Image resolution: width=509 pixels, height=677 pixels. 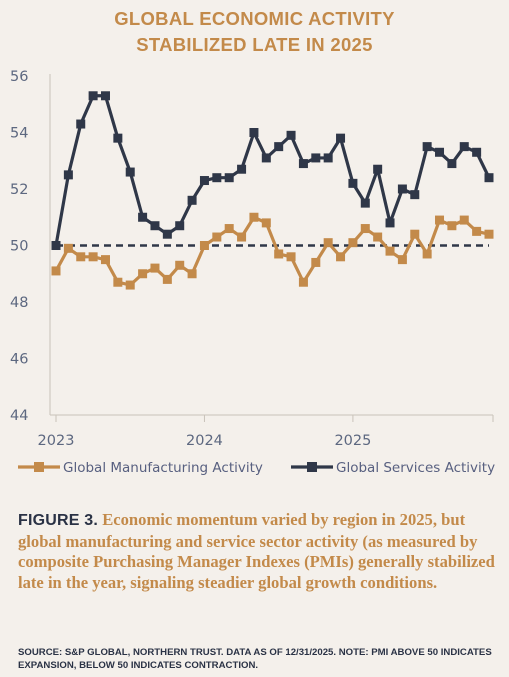 I want to click on y-tick-label: 56, so click(x=19, y=77).